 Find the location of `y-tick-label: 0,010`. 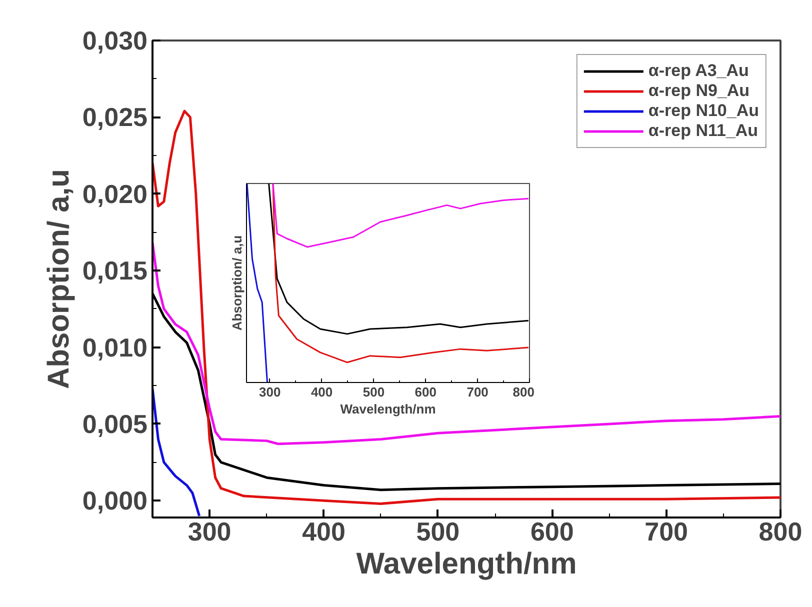

y-tick-label: 0,010 is located at coordinates (115, 347).